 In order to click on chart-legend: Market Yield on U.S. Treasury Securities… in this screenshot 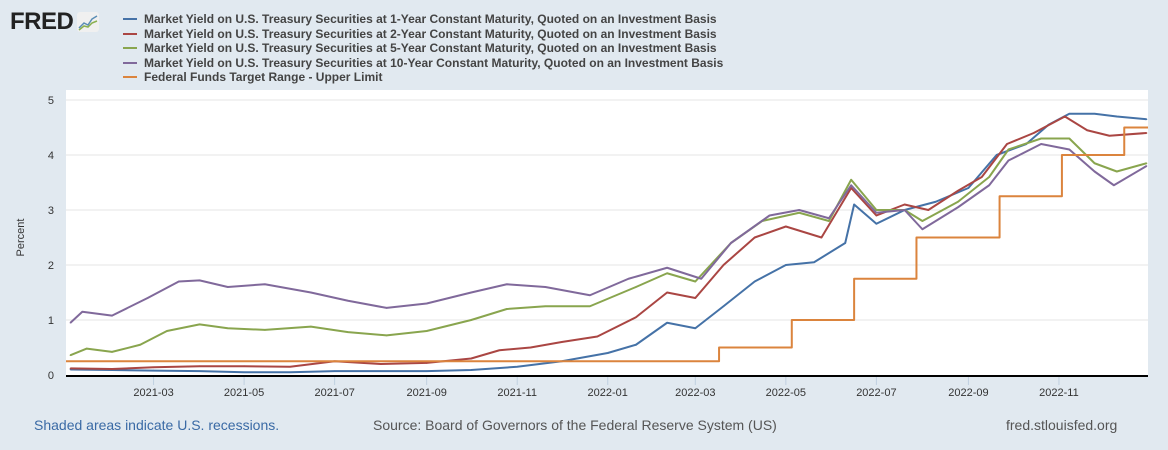, I will do `click(423, 48)`.